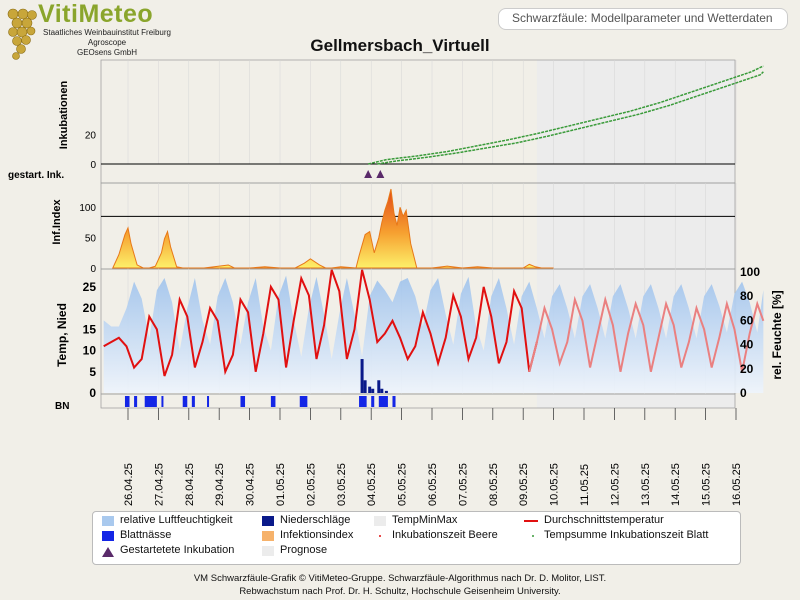 The width and height of the screenshot is (800, 600). Describe the element at coordinates (91, 239) in the screenshot. I see `tick-label: 50` at that location.